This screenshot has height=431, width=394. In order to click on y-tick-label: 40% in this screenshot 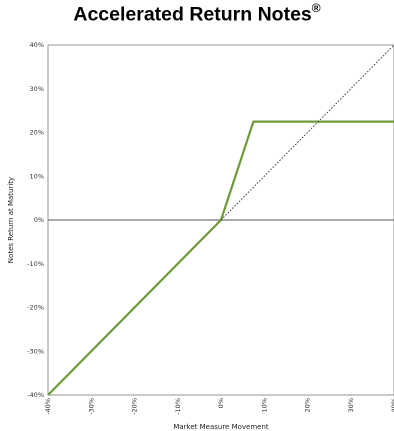, I will do `click(37, 45)`.